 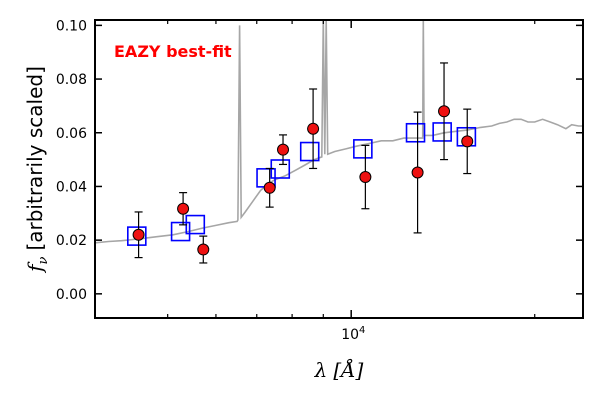 What do you see at coordinates (350, 335) in the screenshot?
I see `x-tick-label-base: 10` at bounding box center [350, 335].